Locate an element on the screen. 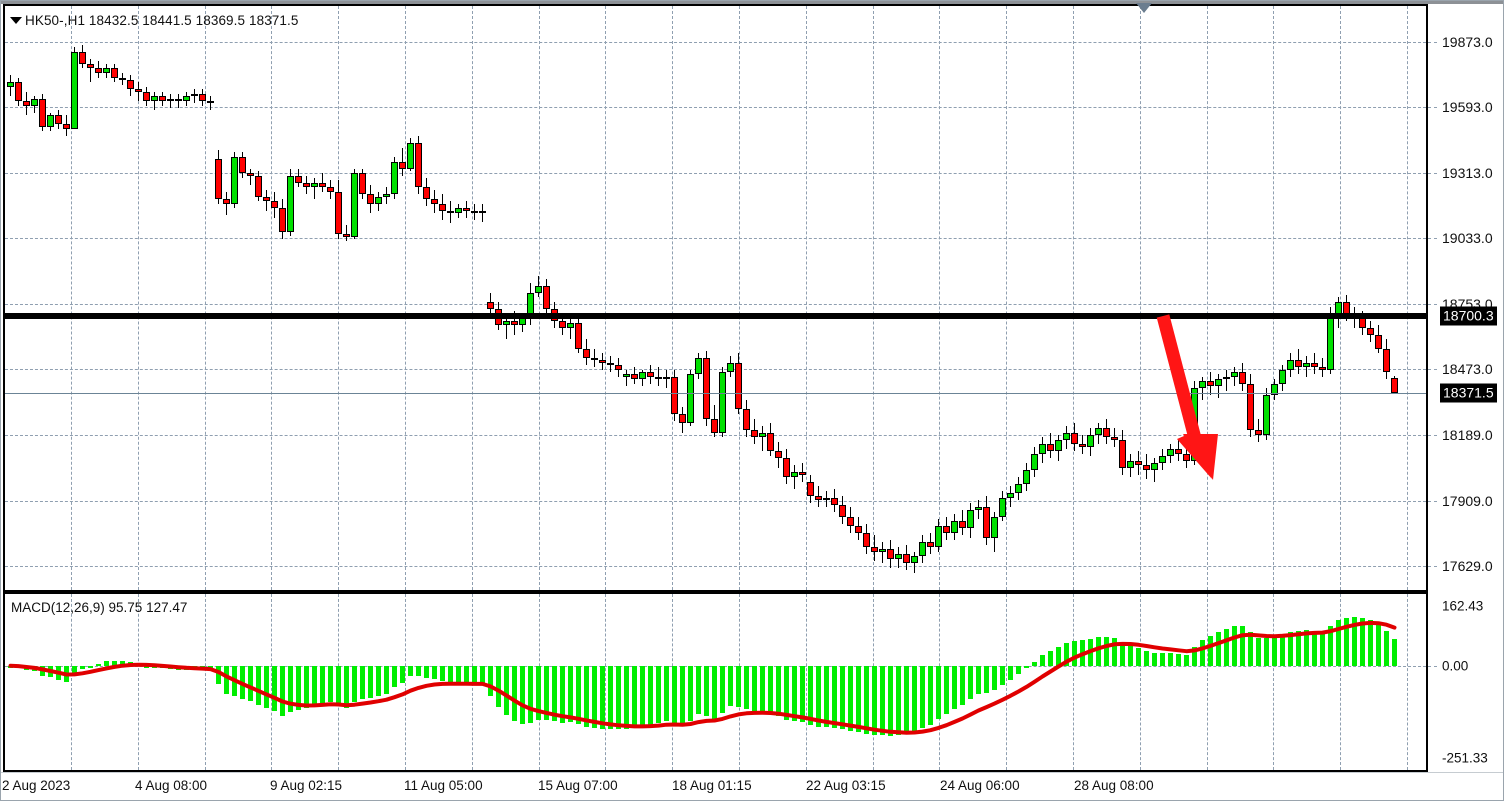 This screenshot has width=1504, height=801. candle-wick is located at coordinates (170, 101).